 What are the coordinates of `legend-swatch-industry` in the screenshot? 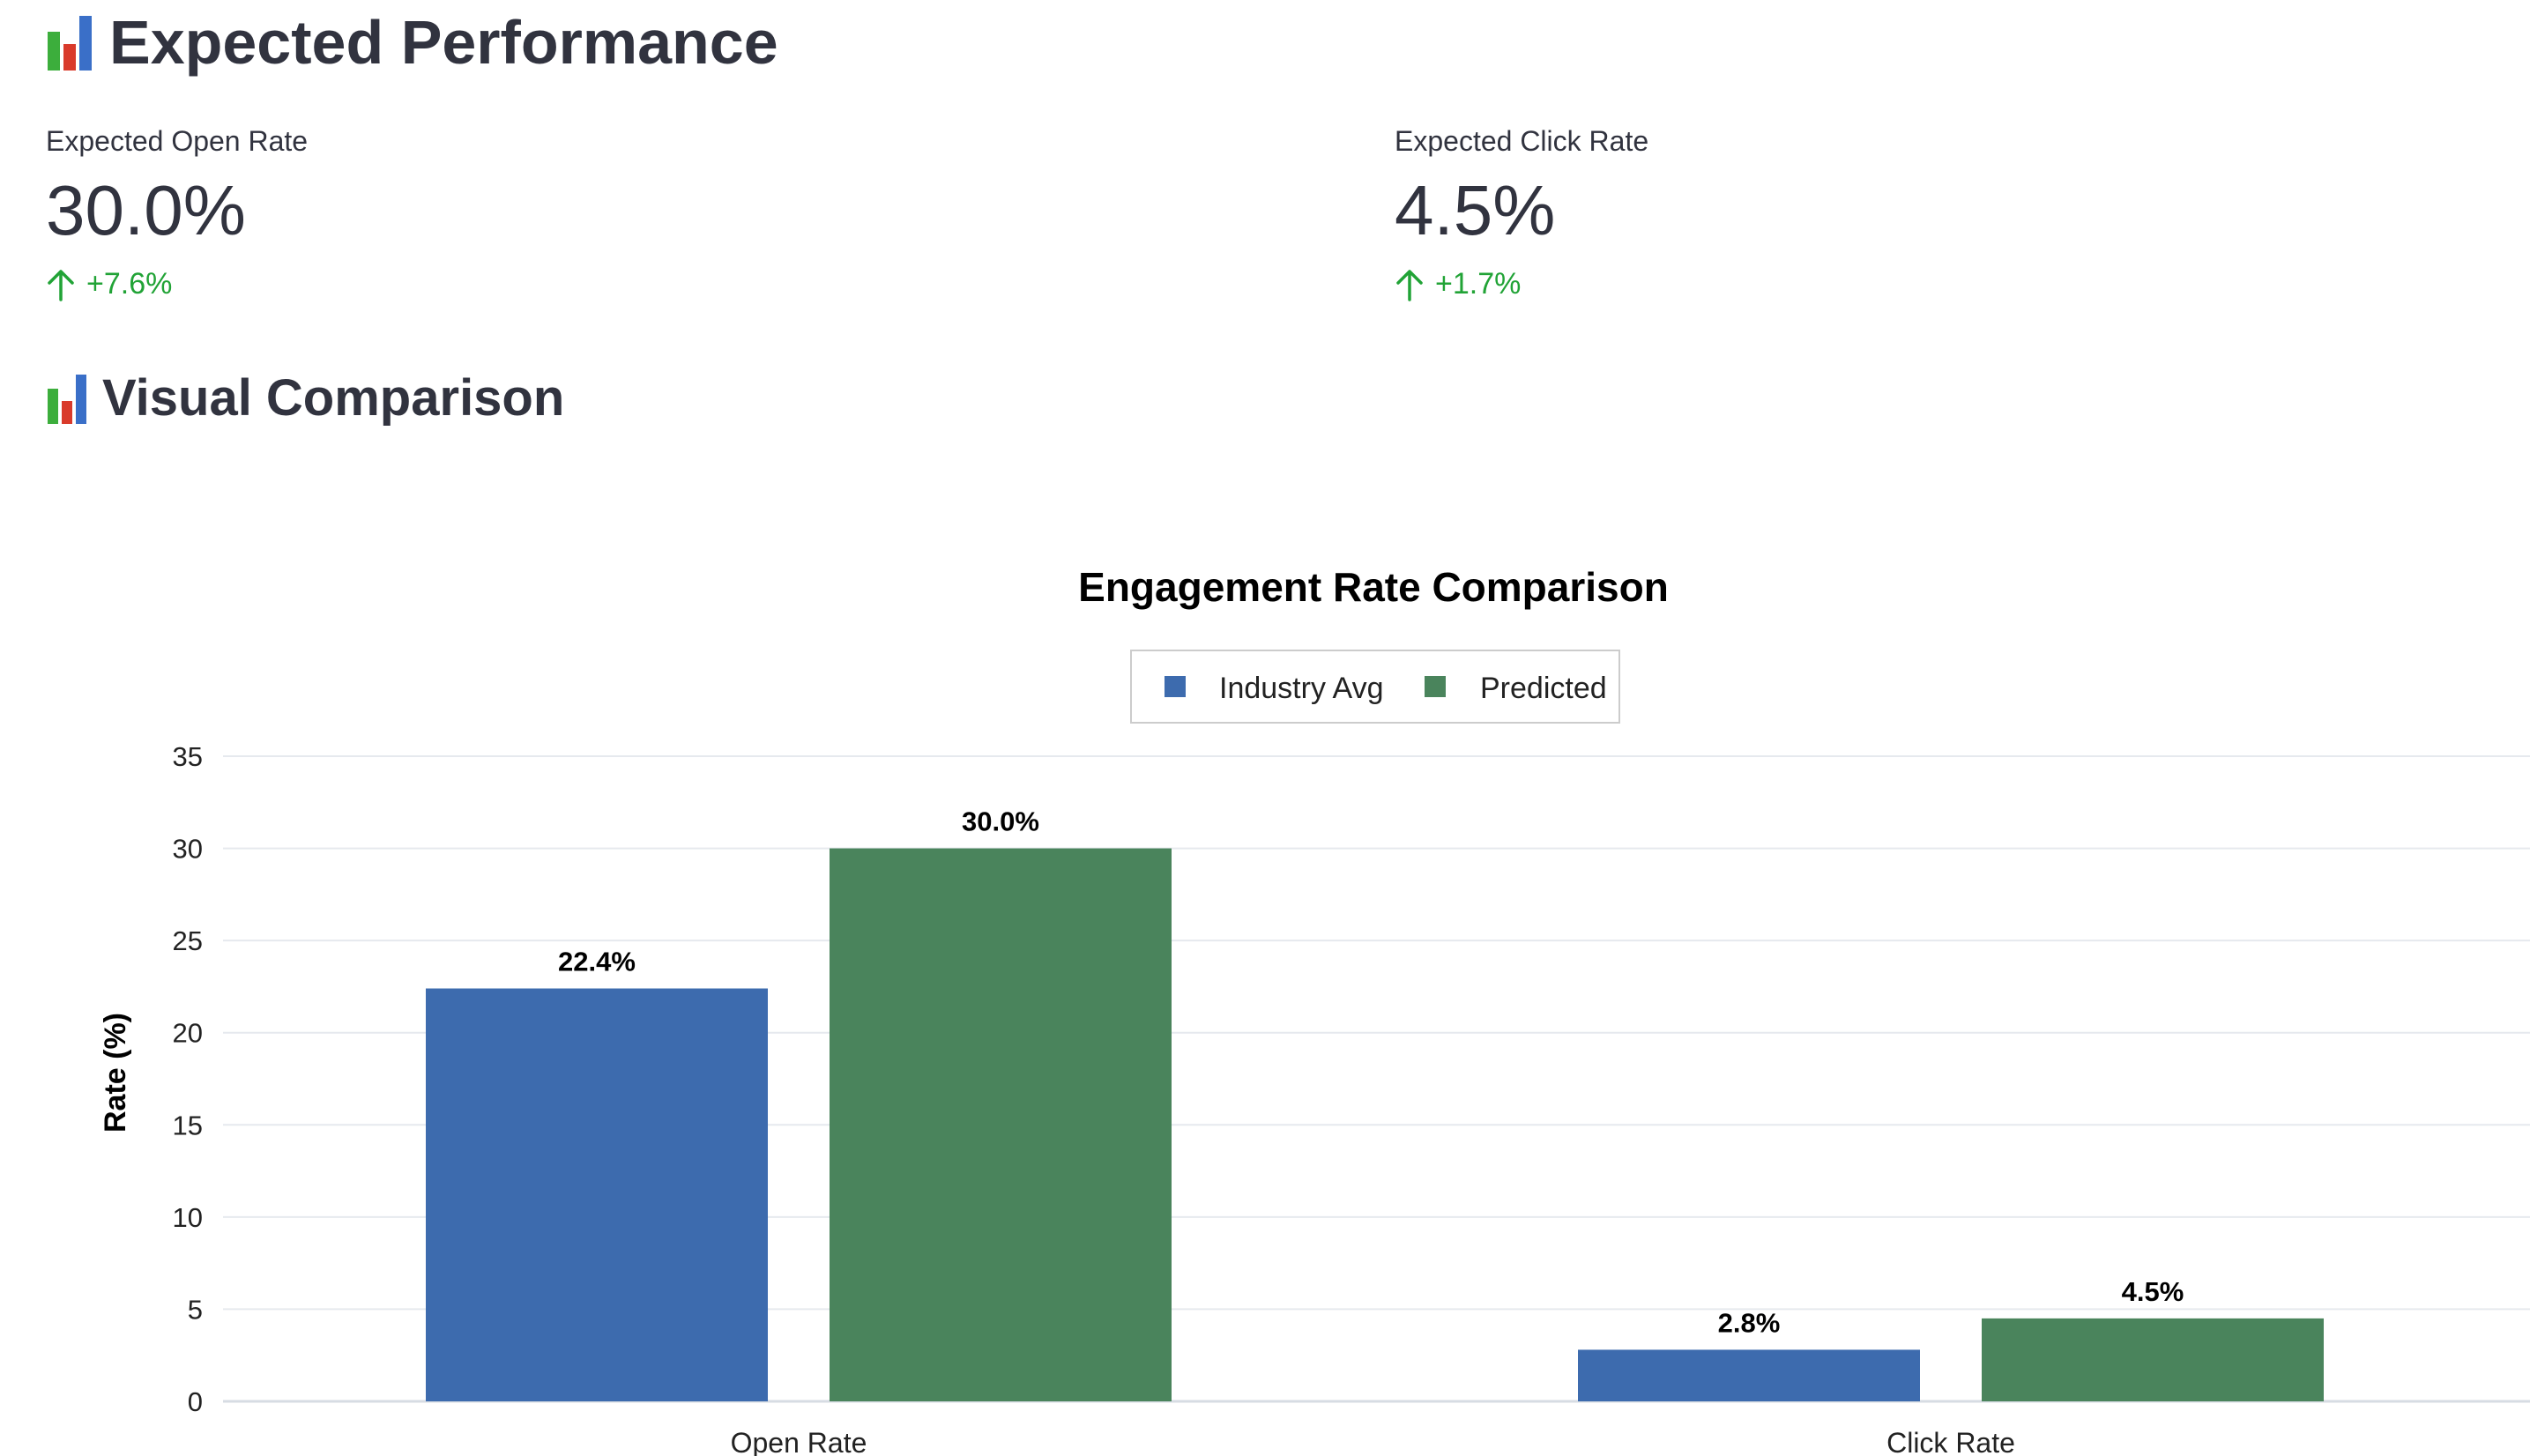 It's located at (1175, 686).